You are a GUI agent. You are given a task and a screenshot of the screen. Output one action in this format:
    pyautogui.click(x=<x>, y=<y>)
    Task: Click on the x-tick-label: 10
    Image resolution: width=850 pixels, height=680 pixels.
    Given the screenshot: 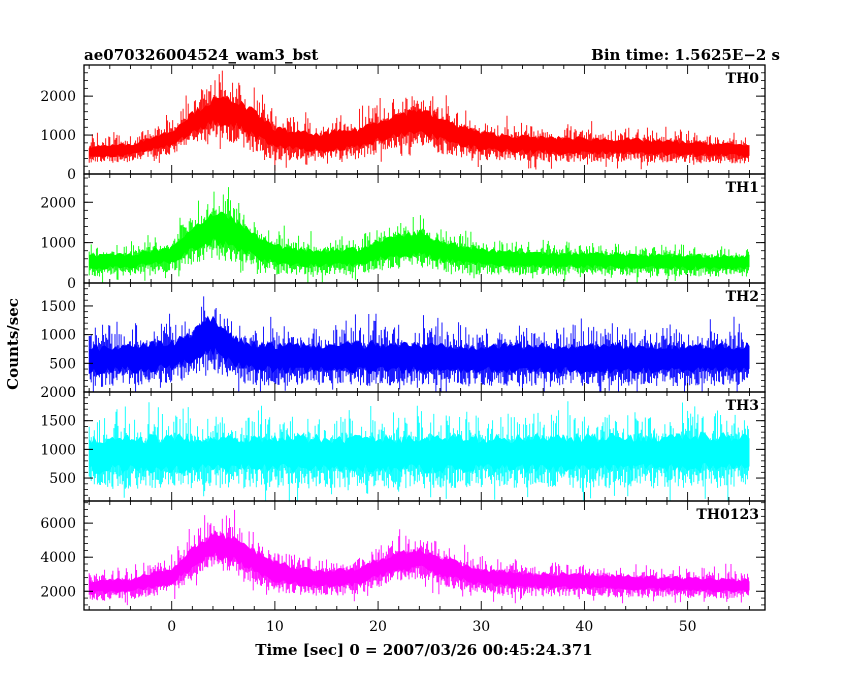 What is the action you would take?
    pyautogui.click(x=275, y=627)
    